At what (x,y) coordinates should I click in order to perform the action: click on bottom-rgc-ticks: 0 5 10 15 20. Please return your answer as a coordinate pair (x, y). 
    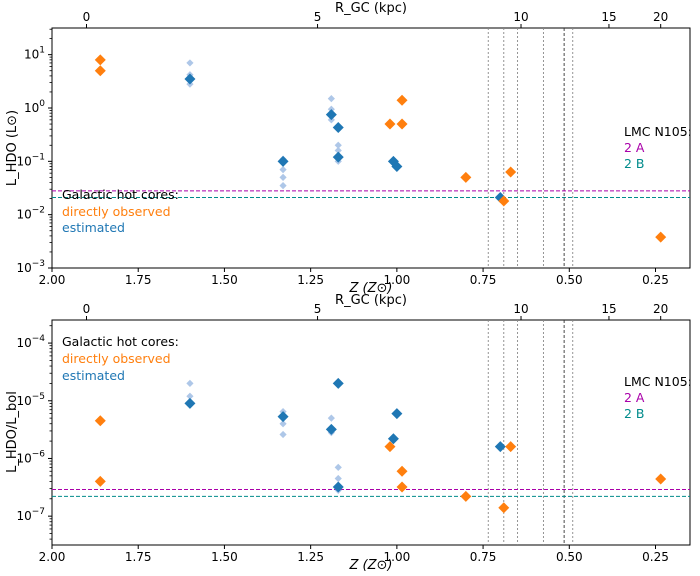
    Looking at the image, I should click on (375, 311).